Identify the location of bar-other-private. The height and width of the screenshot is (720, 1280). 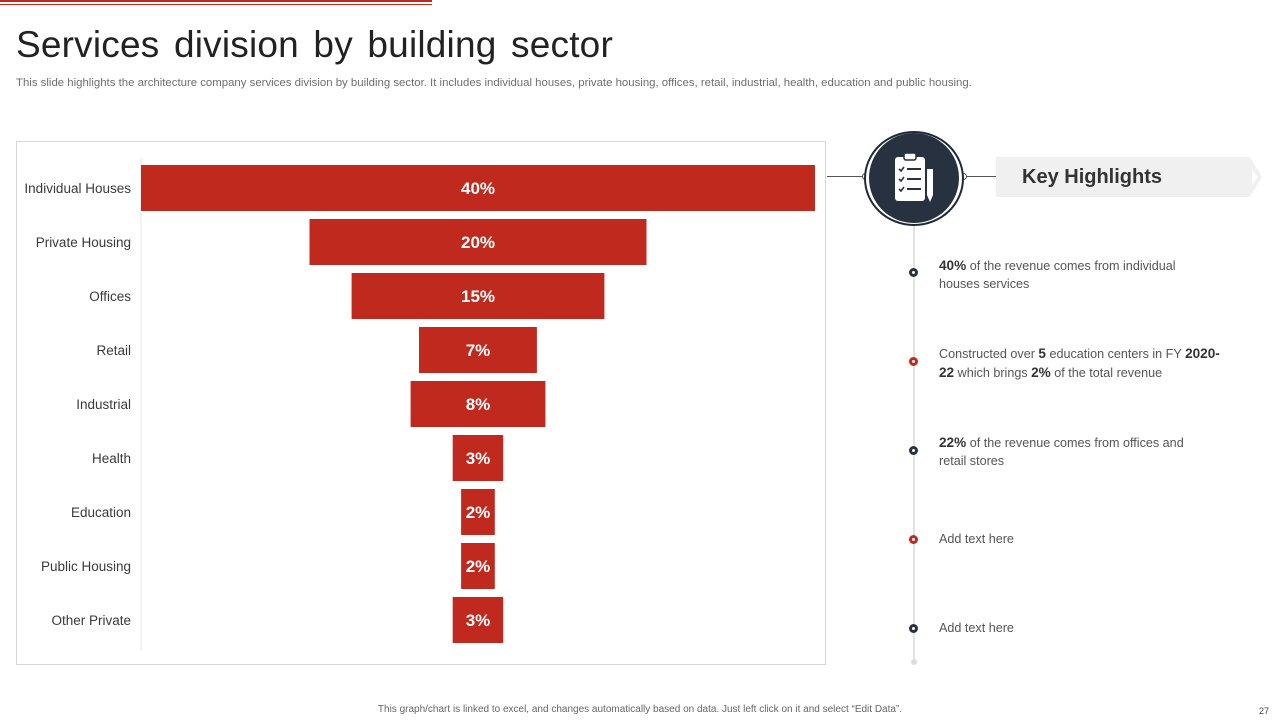
(478, 620).